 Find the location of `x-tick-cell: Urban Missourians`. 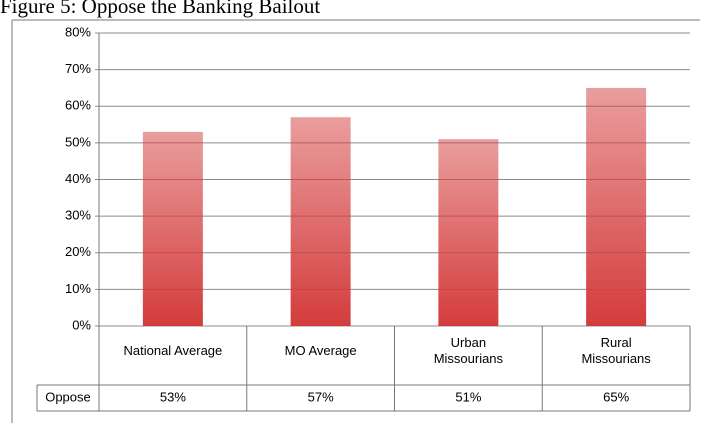

x-tick-cell: Urban Missourians is located at coordinates (469, 350).